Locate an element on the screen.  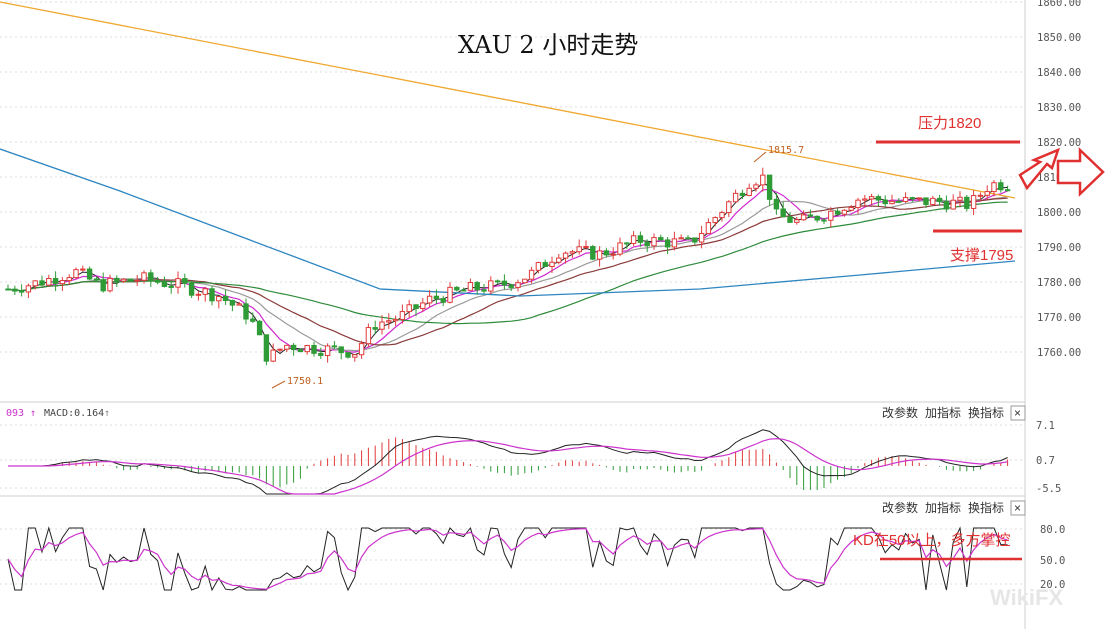
price-tick-label: 1790.00 is located at coordinates (1059, 248).